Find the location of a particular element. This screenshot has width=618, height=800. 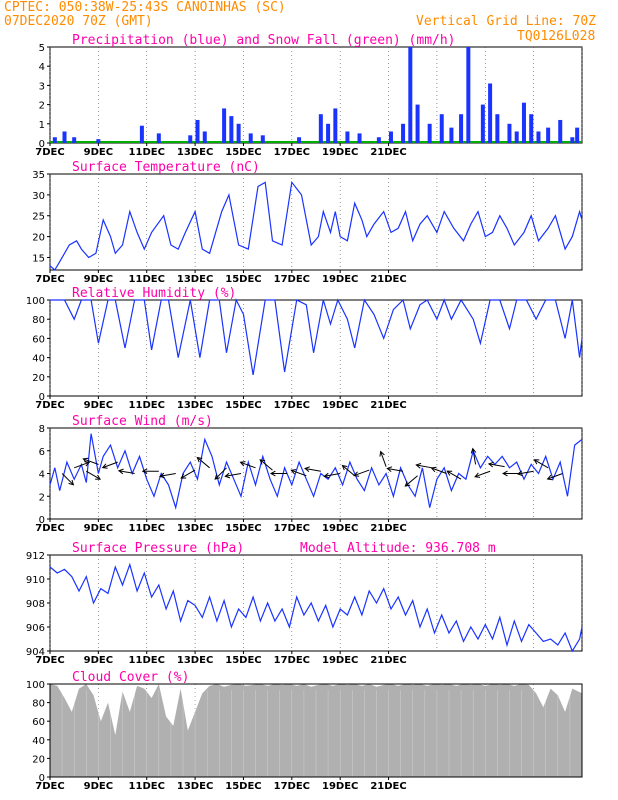

y-tick-label: 4 is located at coordinates (42, 67).